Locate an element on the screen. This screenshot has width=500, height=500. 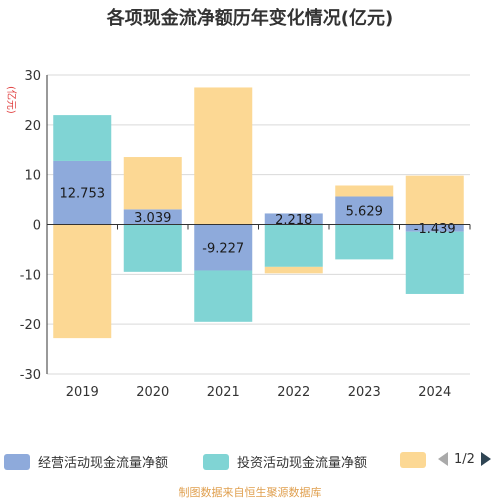
legend-label: 经营活动现金流量净额 is located at coordinates (103, 463).